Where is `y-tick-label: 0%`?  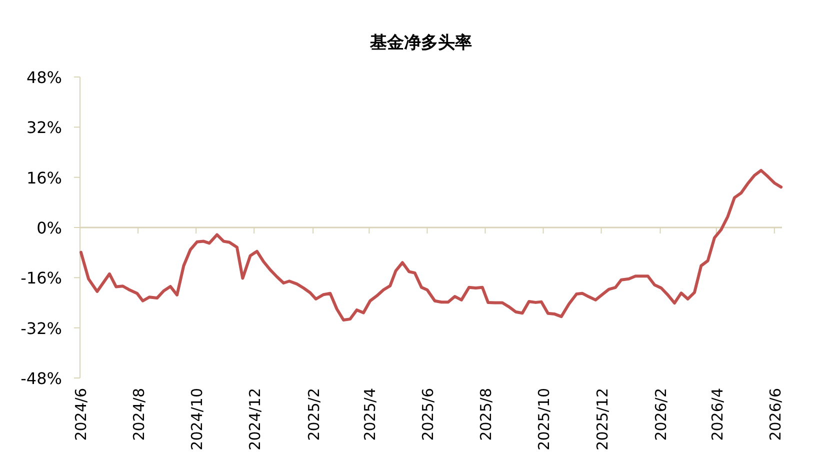
y-tick-label: 0% is located at coordinates (49, 228).